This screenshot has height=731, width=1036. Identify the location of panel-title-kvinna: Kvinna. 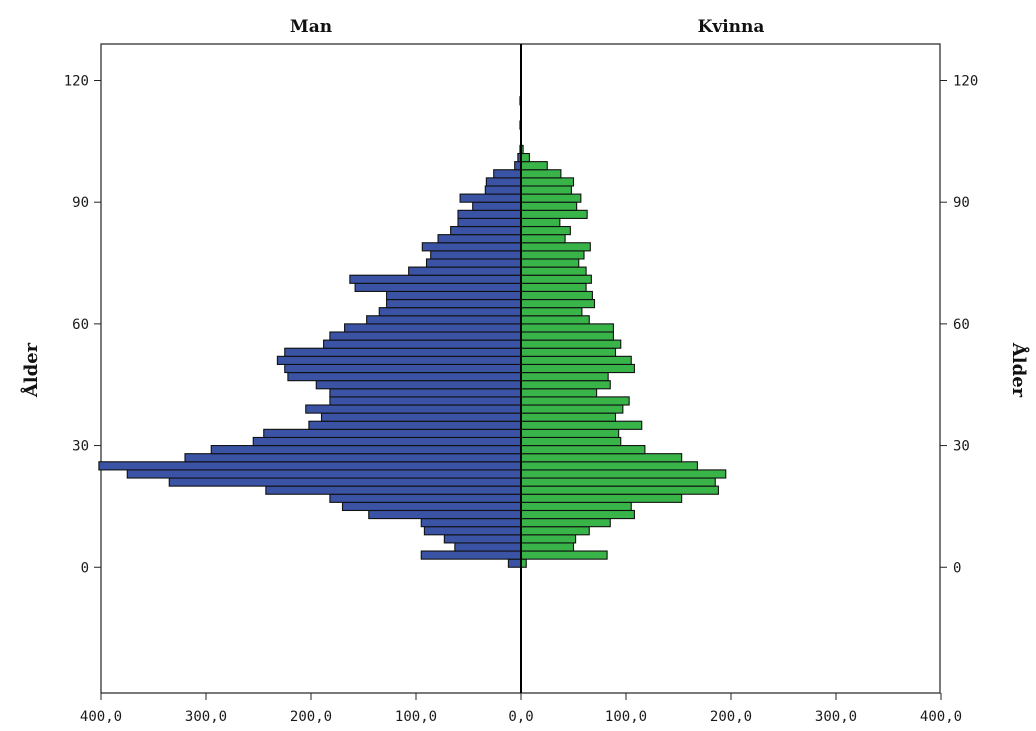
(731, 27).